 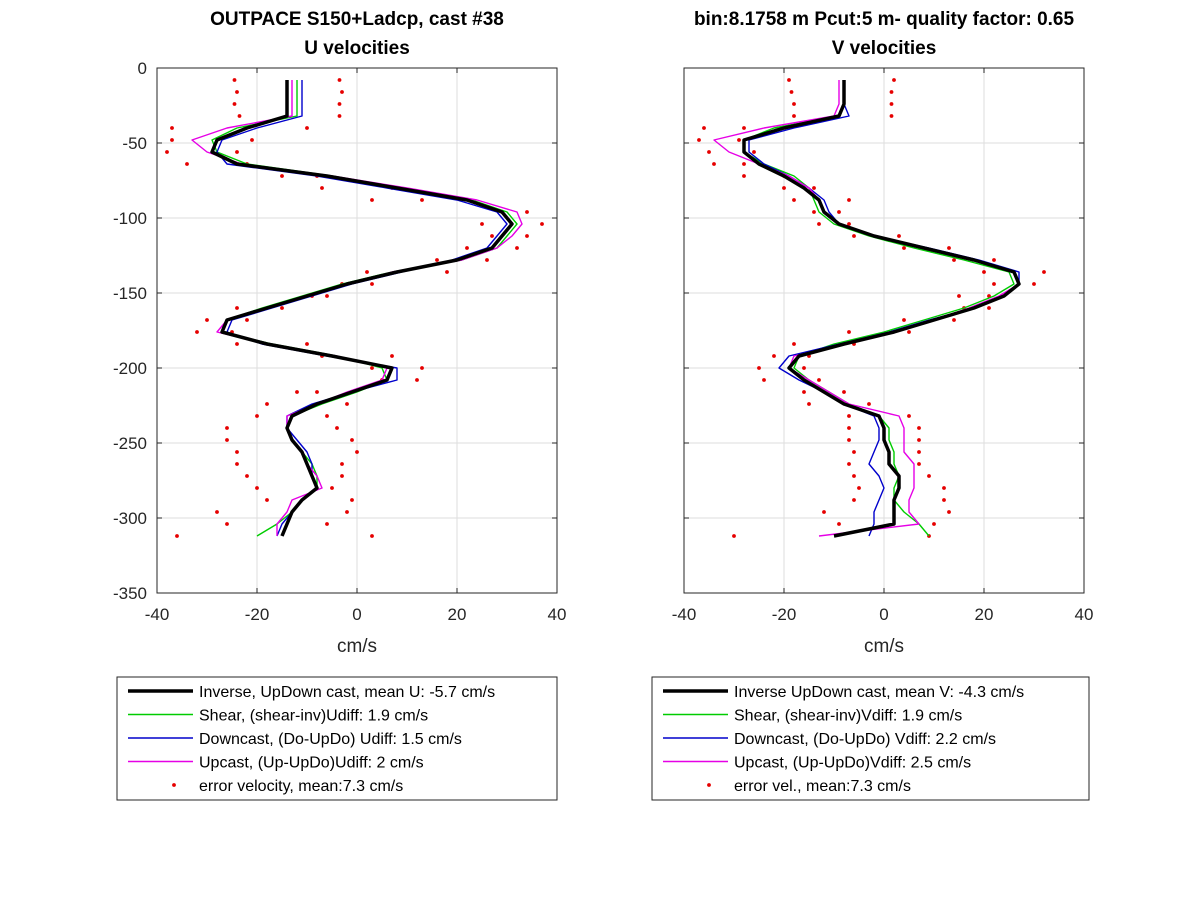 I want to click on v-legend-label-error: error vel., mean:7.3 cm/s, so click(x=822, y=786).